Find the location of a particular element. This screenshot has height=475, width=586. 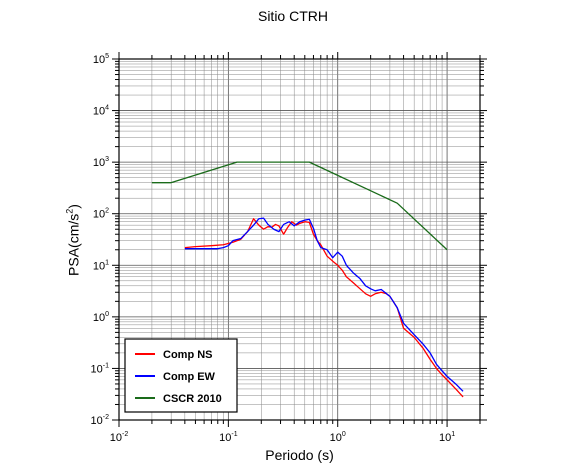

y-axis-label: PSA(cm/s2) is located at coordinates (73, 240).